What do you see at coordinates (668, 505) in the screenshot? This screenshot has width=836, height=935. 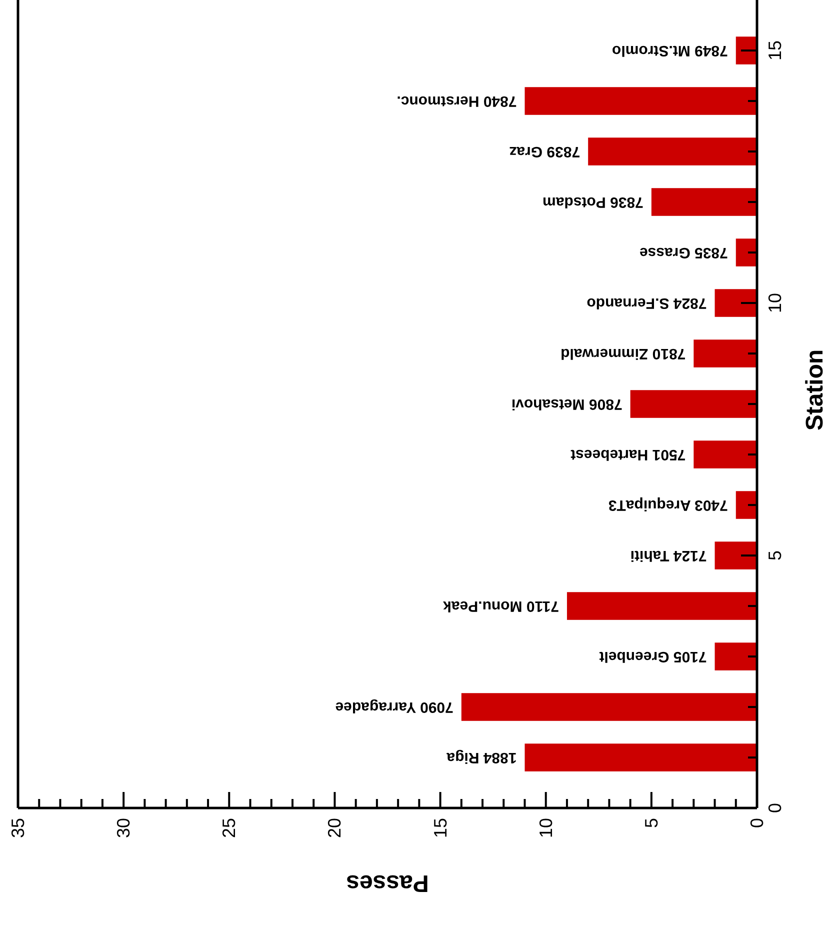 I see `annotation: 7403 ArequipaT3` at bounding box center [668, 505].